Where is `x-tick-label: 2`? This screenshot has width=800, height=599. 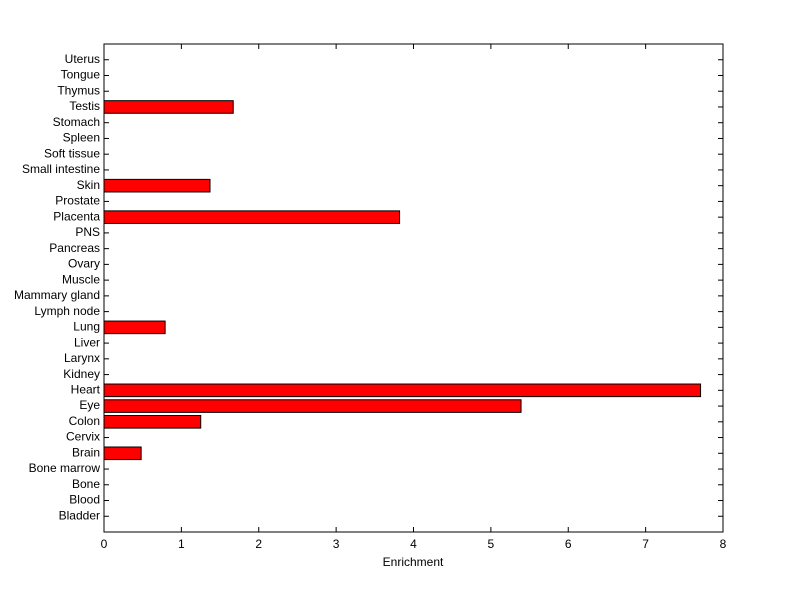 x-tick-label: 2 is located at coordinates (258, 544).